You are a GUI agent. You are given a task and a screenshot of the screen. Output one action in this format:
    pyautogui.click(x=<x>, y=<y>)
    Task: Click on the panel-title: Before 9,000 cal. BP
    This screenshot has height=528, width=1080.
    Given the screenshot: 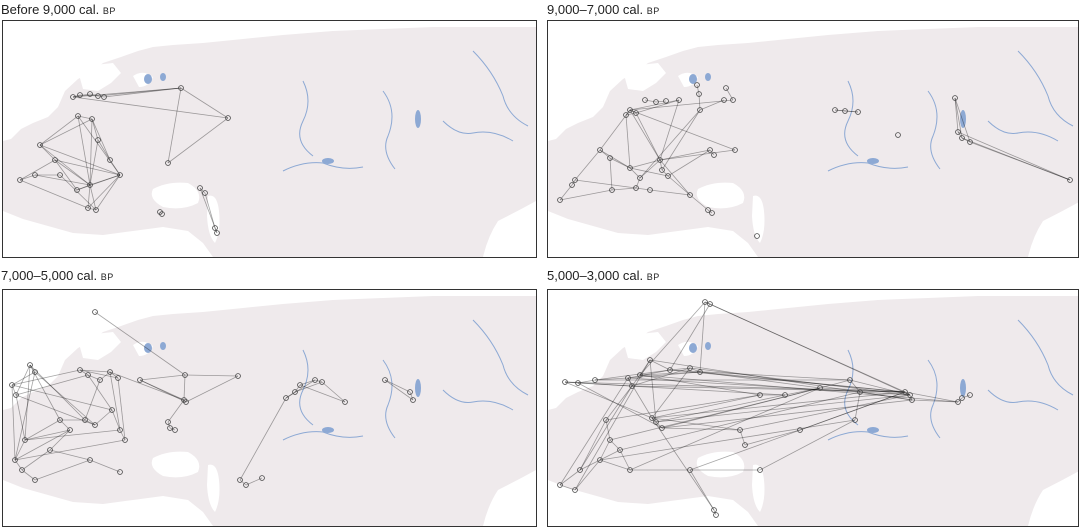 What is the action you would take?
    pyautogui.click(x=58, y=9)
    